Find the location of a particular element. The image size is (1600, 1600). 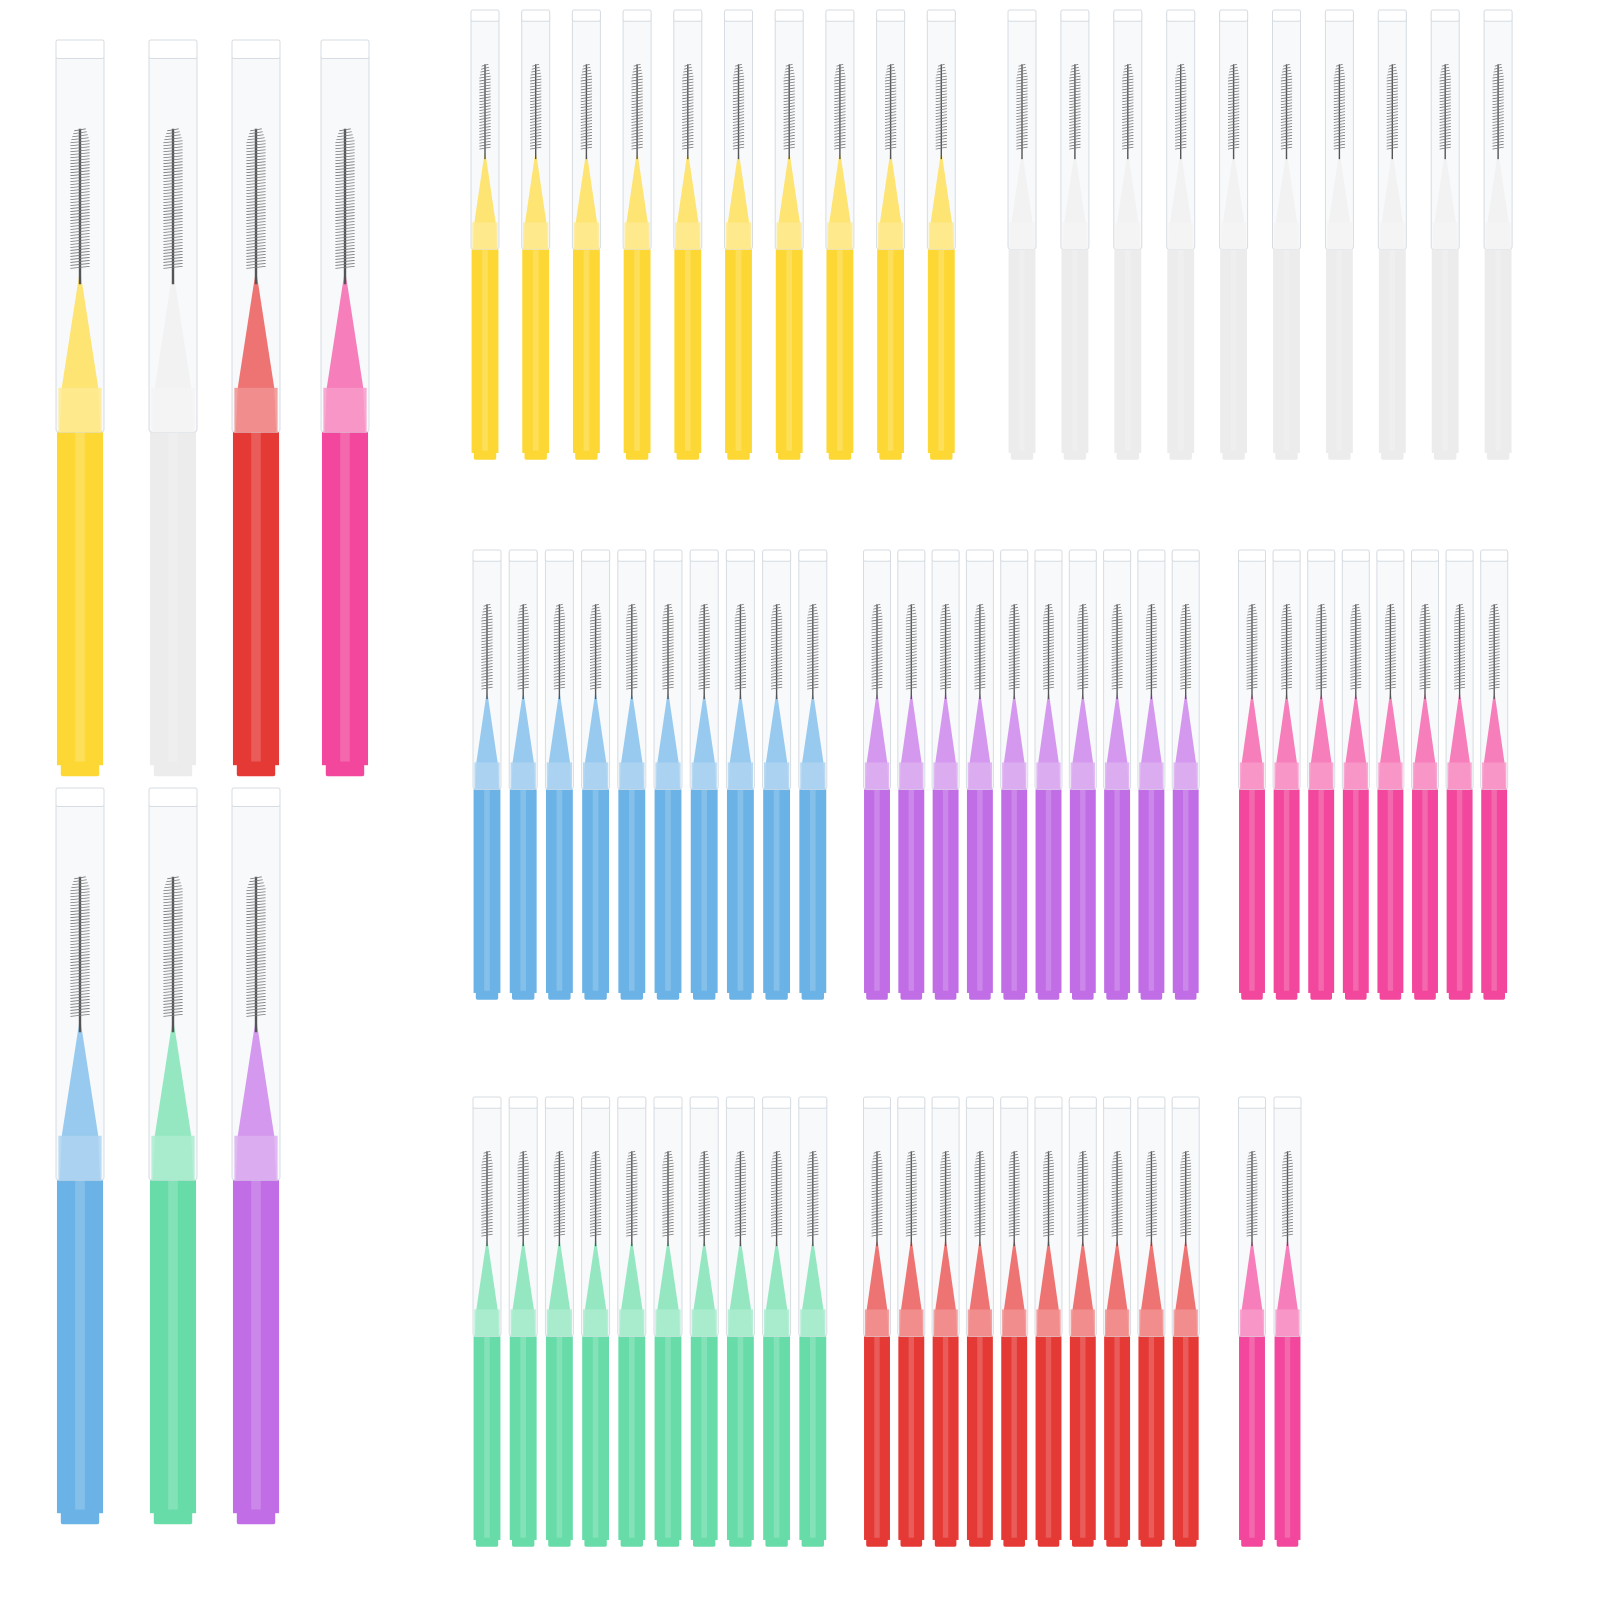

featured-brush-yellow is located at coordinates (80, 408).